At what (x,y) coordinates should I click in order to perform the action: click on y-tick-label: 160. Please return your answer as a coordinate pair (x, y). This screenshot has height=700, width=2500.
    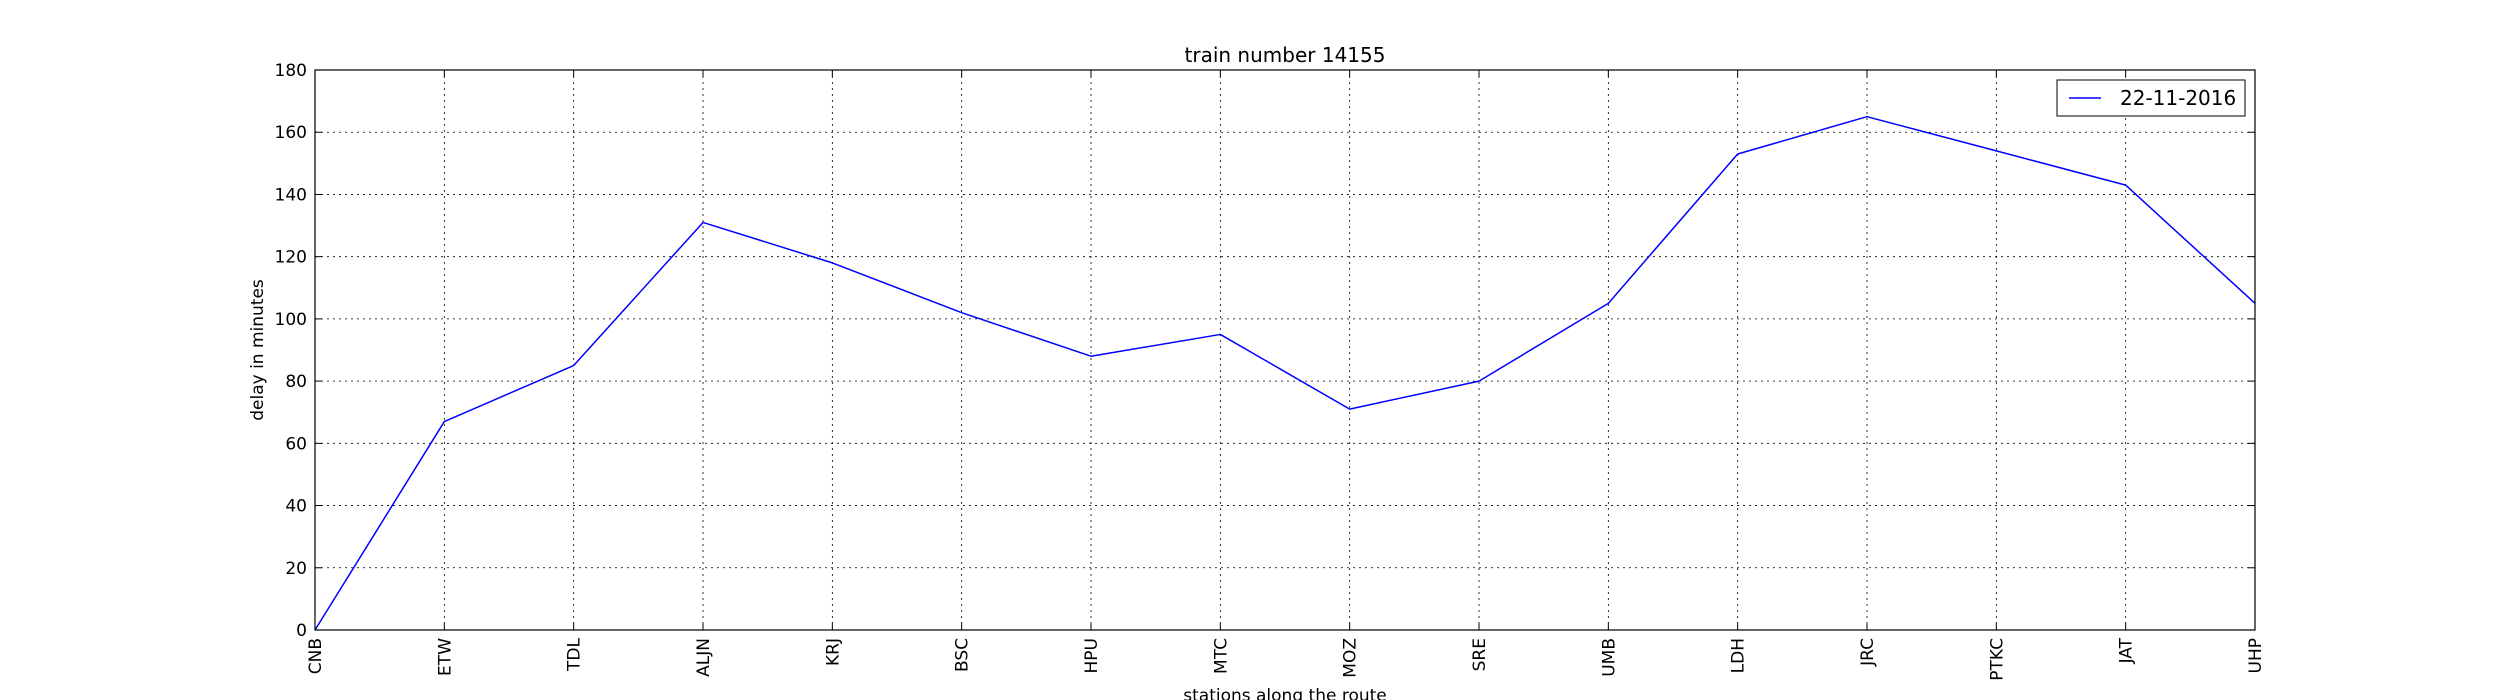
    Looking at the image, I should click on (291, 133).